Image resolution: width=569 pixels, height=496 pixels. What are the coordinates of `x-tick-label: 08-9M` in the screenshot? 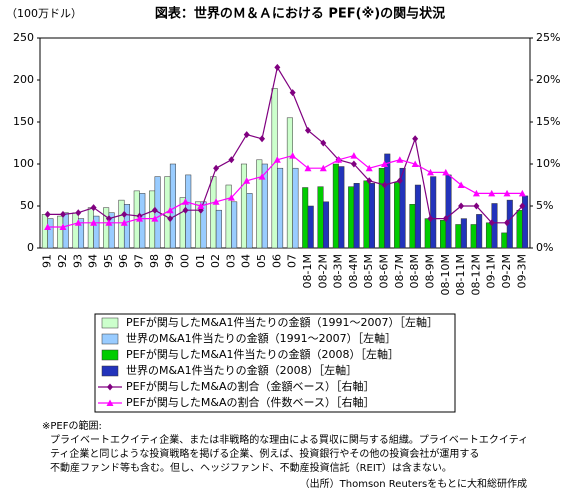 It's located at (429, 271).